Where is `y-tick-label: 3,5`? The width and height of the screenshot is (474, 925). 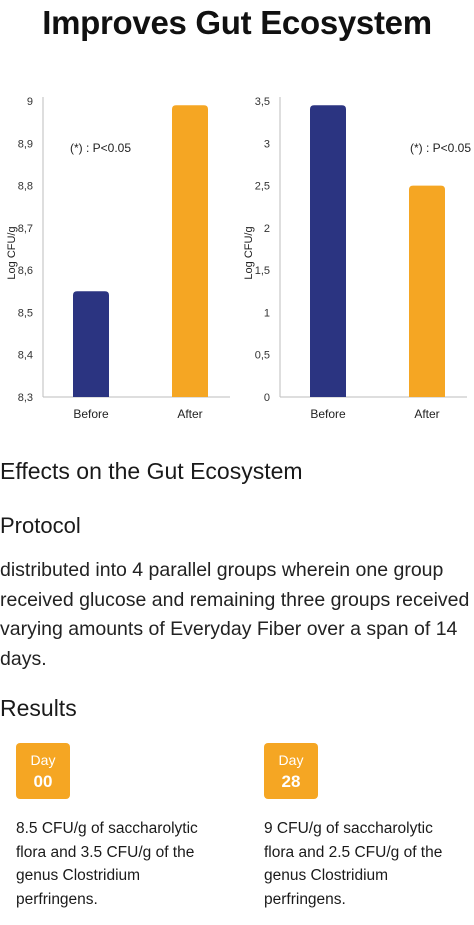
y-tick-label: 3,5 is located at coordinates (262, 102).